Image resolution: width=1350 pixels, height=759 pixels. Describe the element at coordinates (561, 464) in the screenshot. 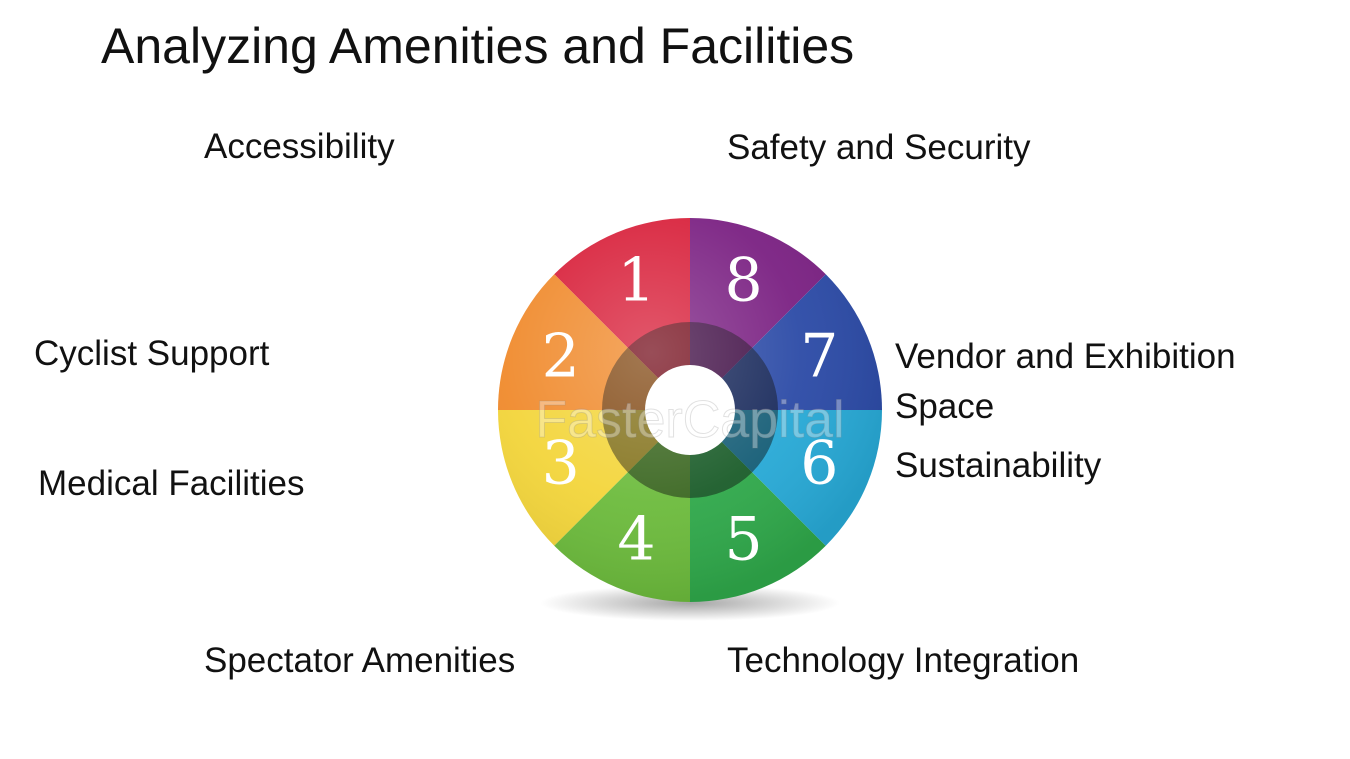

I see `segment-number-3: 3` at that location.